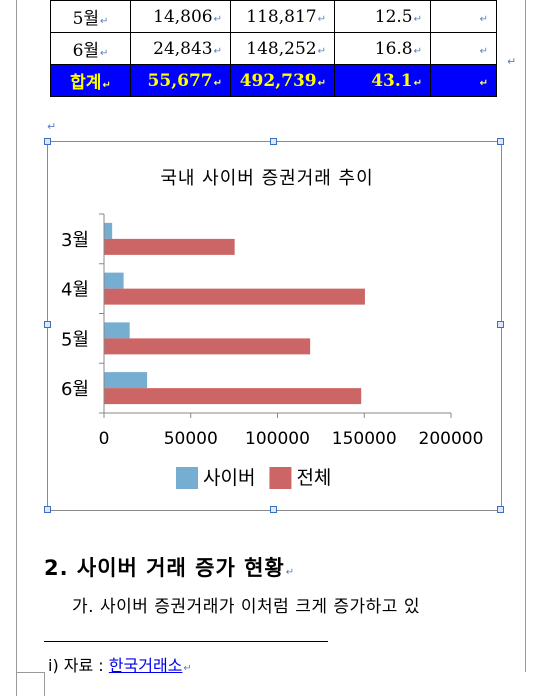 The image size is (536, 696). What do you see at coordinates (500, 141) in the screenshot?
I see `resize-handle-top-right` at bounding box center [500, 141].